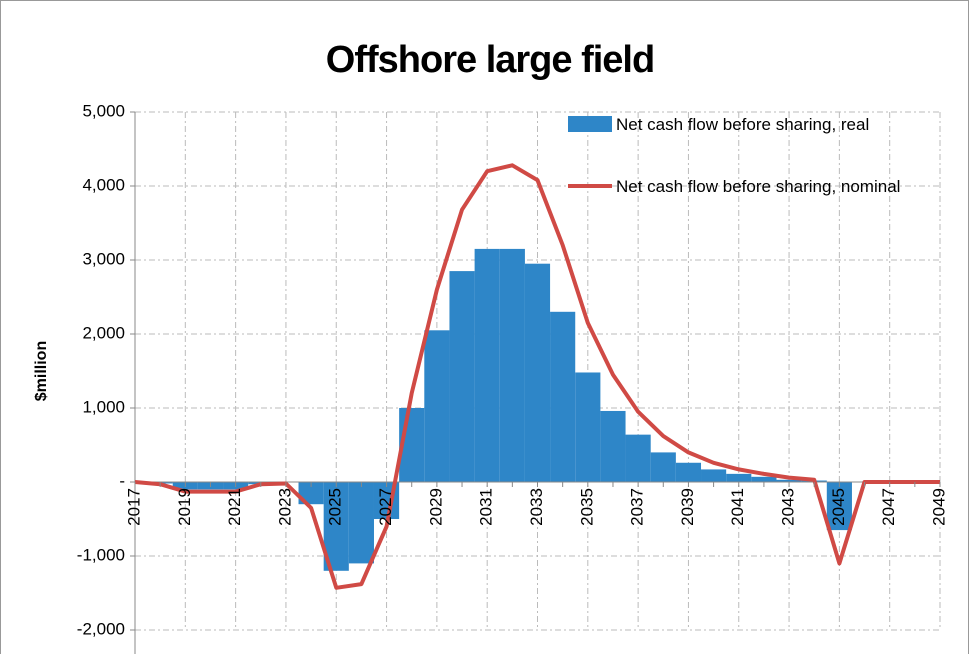  I want to click on x-tick-label: 2041, so click(737, 507).